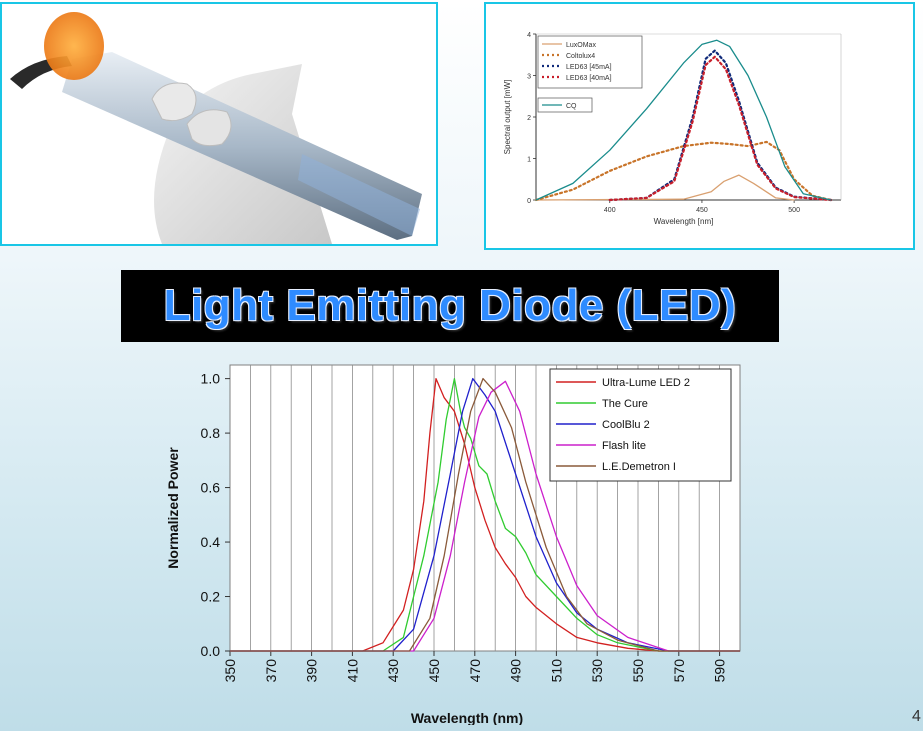 Image resolution: width=923 pixels, height=731 pixels. Describe the element at coordinates (211, 542) in the screenshot. I see `y-tick-label: 0.4` at that location.